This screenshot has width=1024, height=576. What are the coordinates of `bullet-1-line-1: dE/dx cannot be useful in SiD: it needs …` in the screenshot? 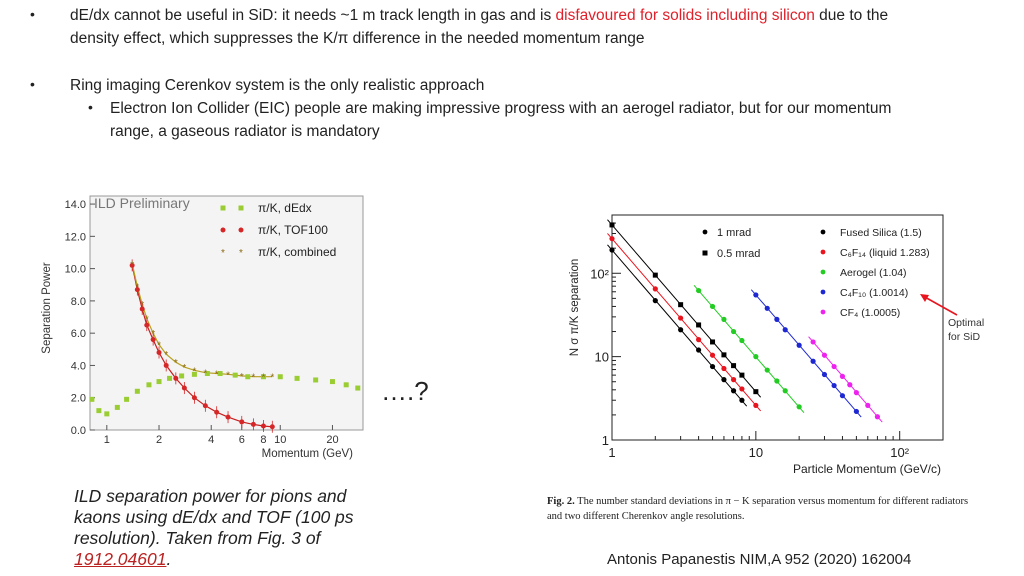 It's located at (545, 15).